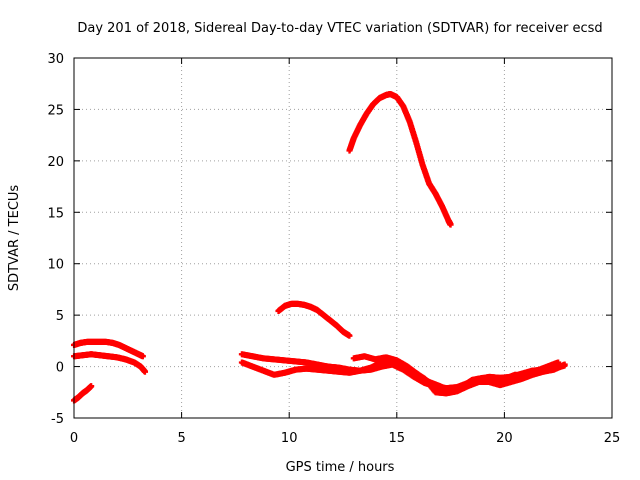 The height and width of the screenshot is (480, 640). I want to click on y-tick-label: 10, so click(55, 265).